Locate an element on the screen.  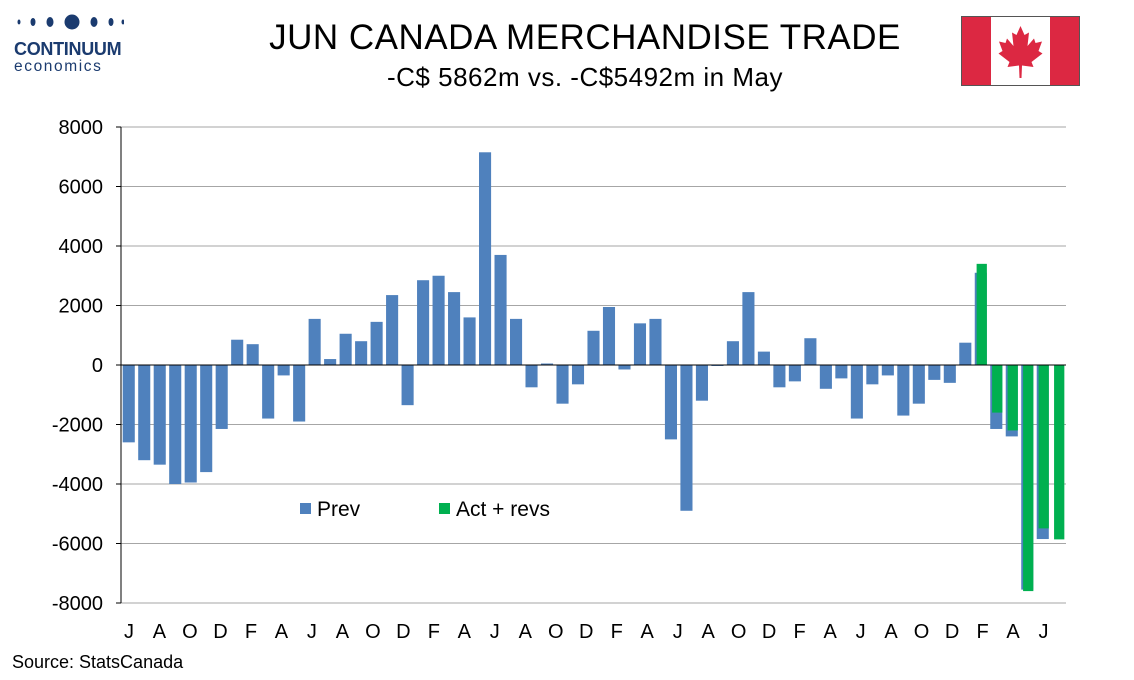
continuum-logo: CONTINUUM economics is located at coordinates (74, 45).